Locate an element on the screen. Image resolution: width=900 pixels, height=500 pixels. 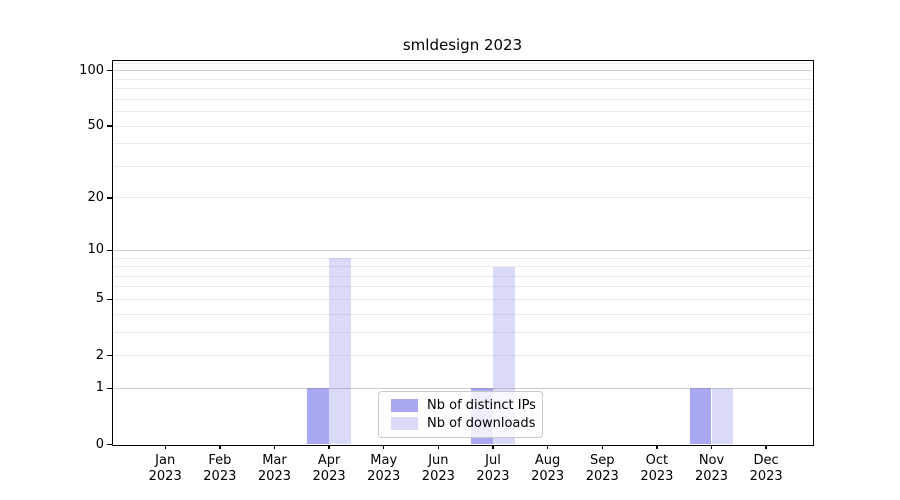
y-tick-label: 100 is located at coordinates (91, 70).